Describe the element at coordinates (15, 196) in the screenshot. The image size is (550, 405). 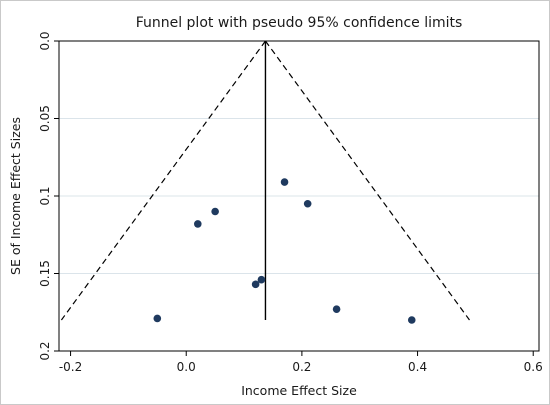
I see `y-axis-title: SE of Income Effect Sizes` at that location.